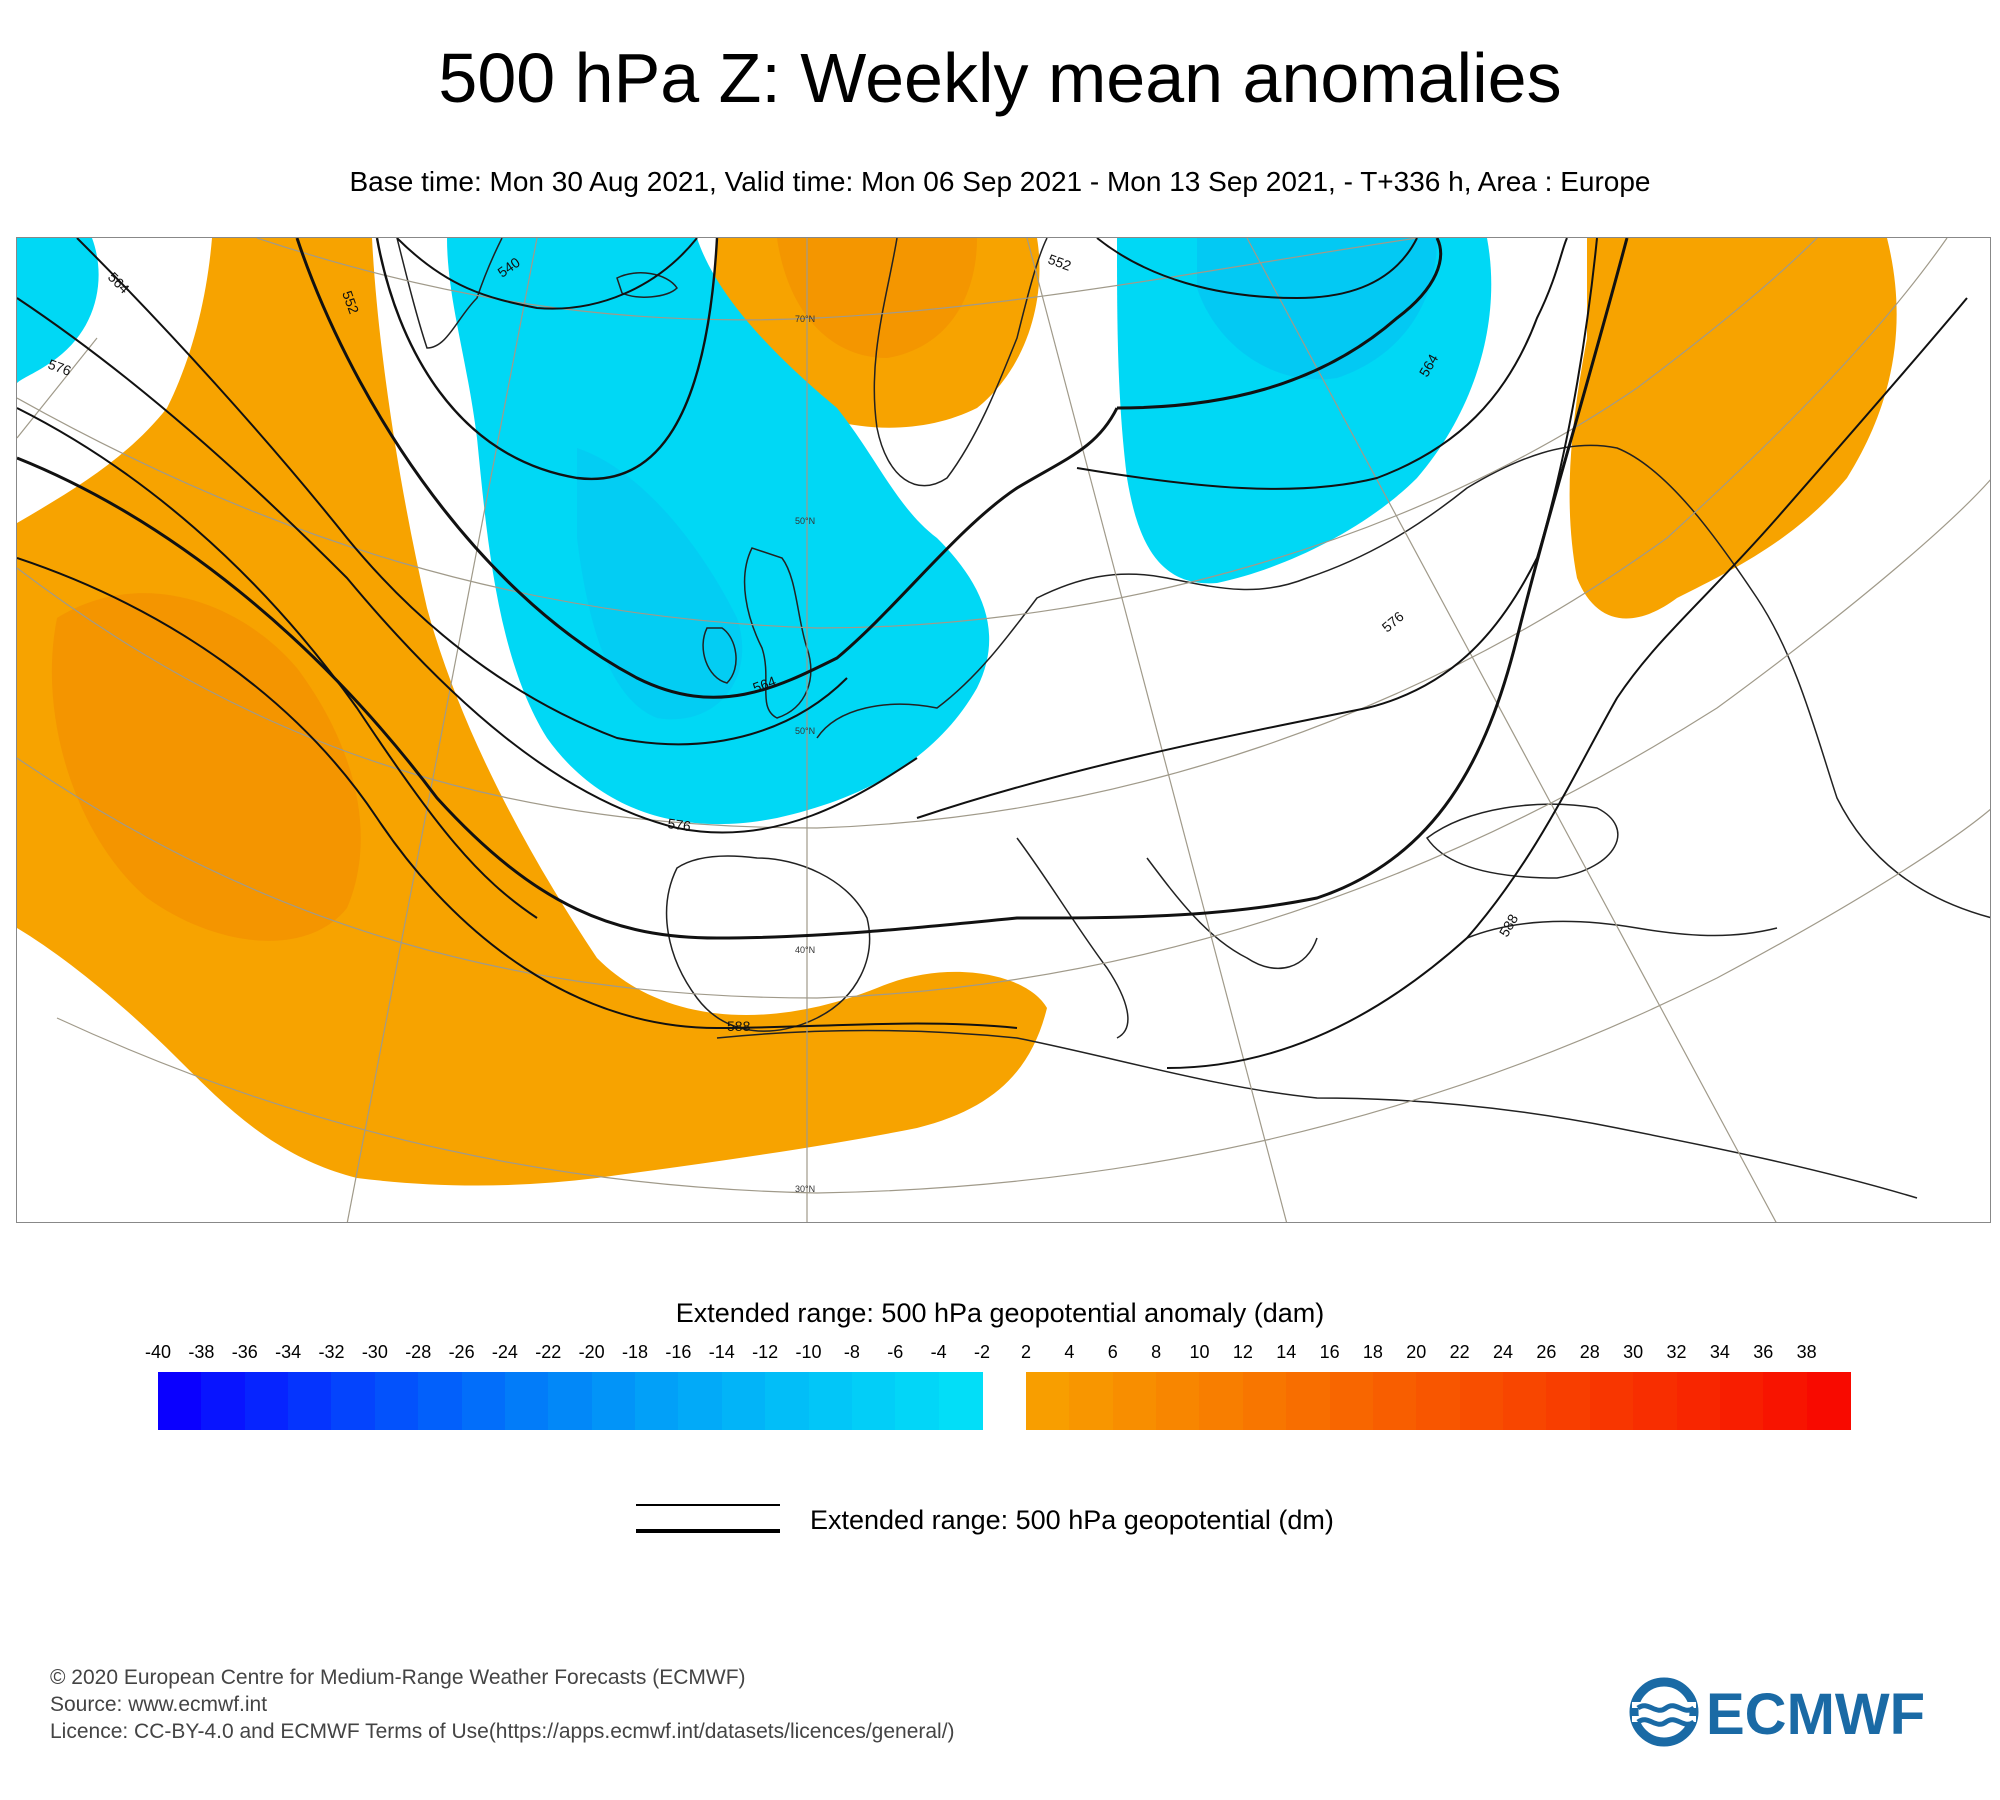 This screenshot has height=1800, width=2000. Describe the element at coordinates (548, 1352) in the screenshot. I see `colorbar-tick-label: -22` at that location.